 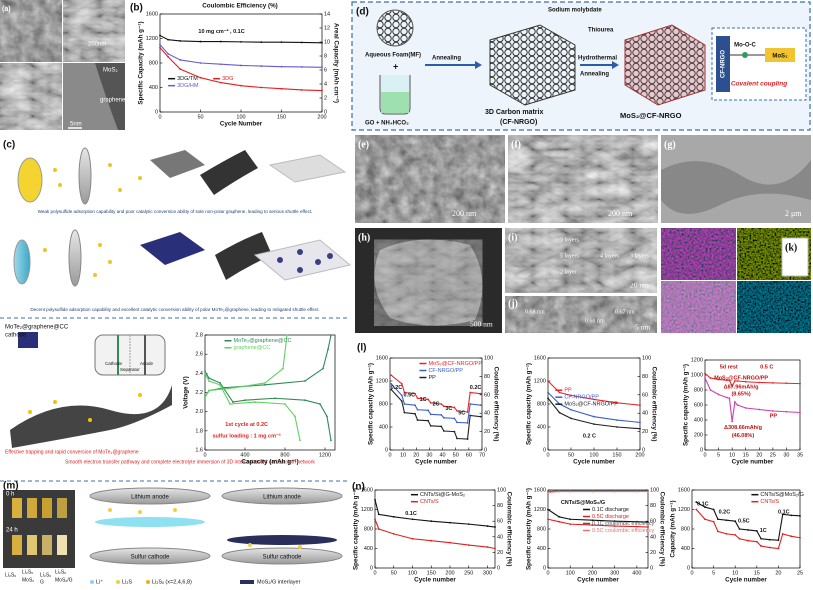 What do you see at coordinates (448, 409) in the screenshot?
I see `annotation: 3C` at bounding box center [448, 409].